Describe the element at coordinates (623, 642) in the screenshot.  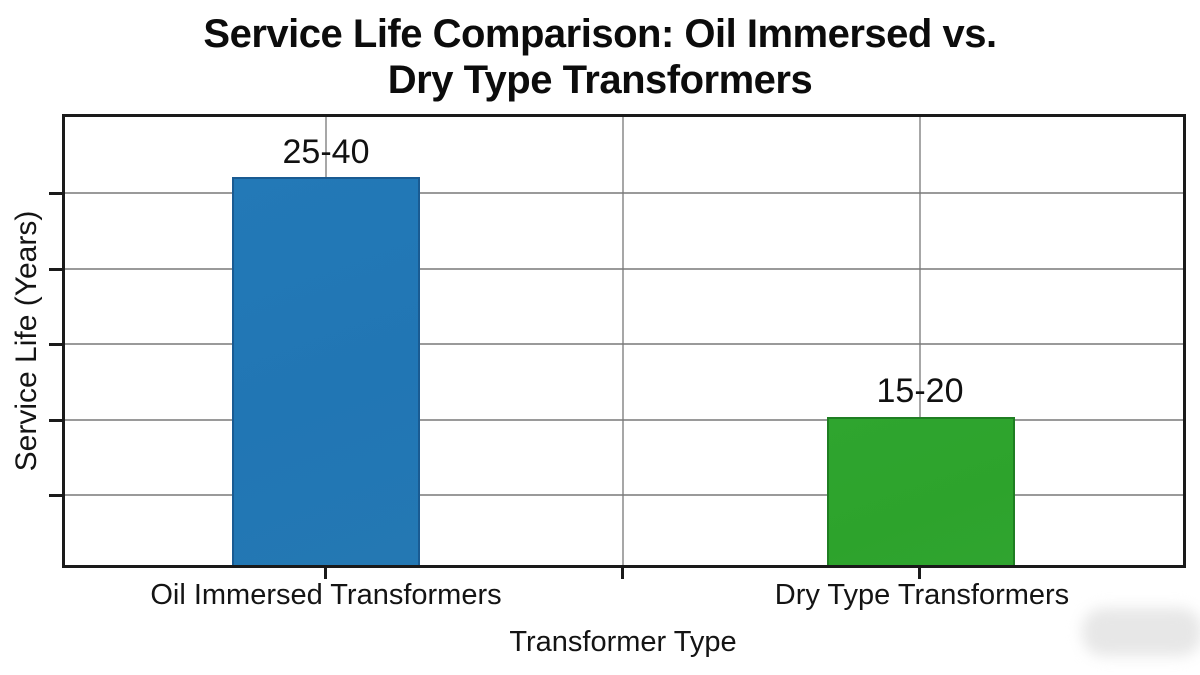
I see `x-axis-label: Transformer Type` at that location.